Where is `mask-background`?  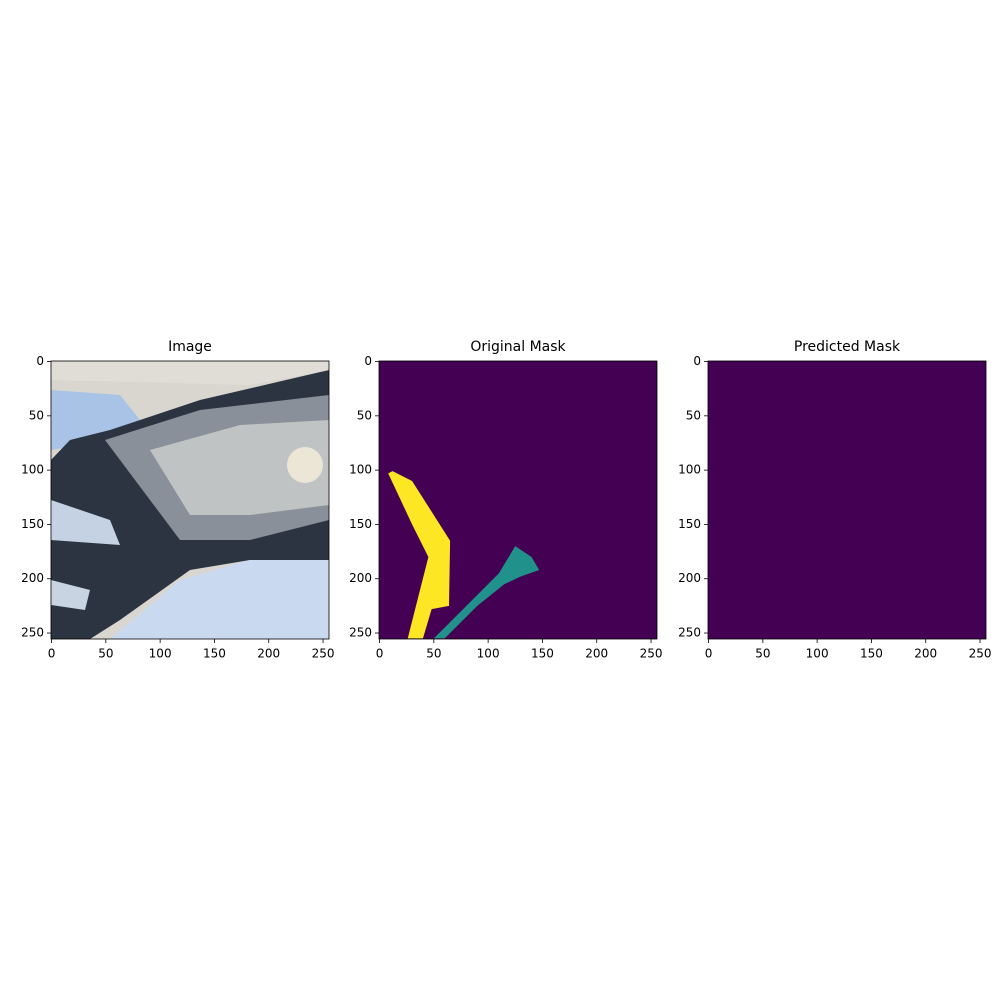 mask-background is located at coordinates (847, 500).